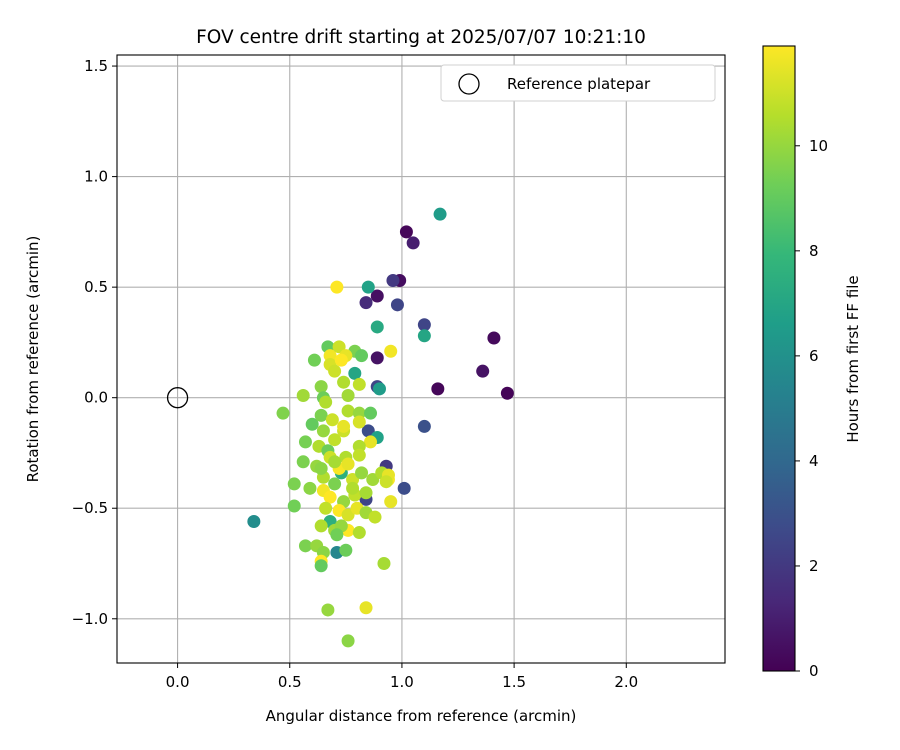 Image resolution: width=900 pixels, height=750 pixels. Describe the element at coordinates (178, 682) in the screenshot. I see `x-tick-label: 0.0` at that location.